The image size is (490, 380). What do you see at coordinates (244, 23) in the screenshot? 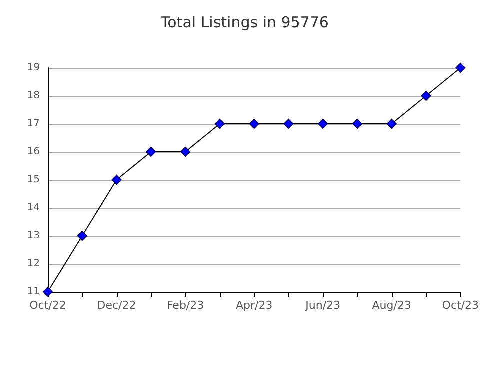
I see `chart-title: Total Listings in 95776` at bounding box center [244, 23].